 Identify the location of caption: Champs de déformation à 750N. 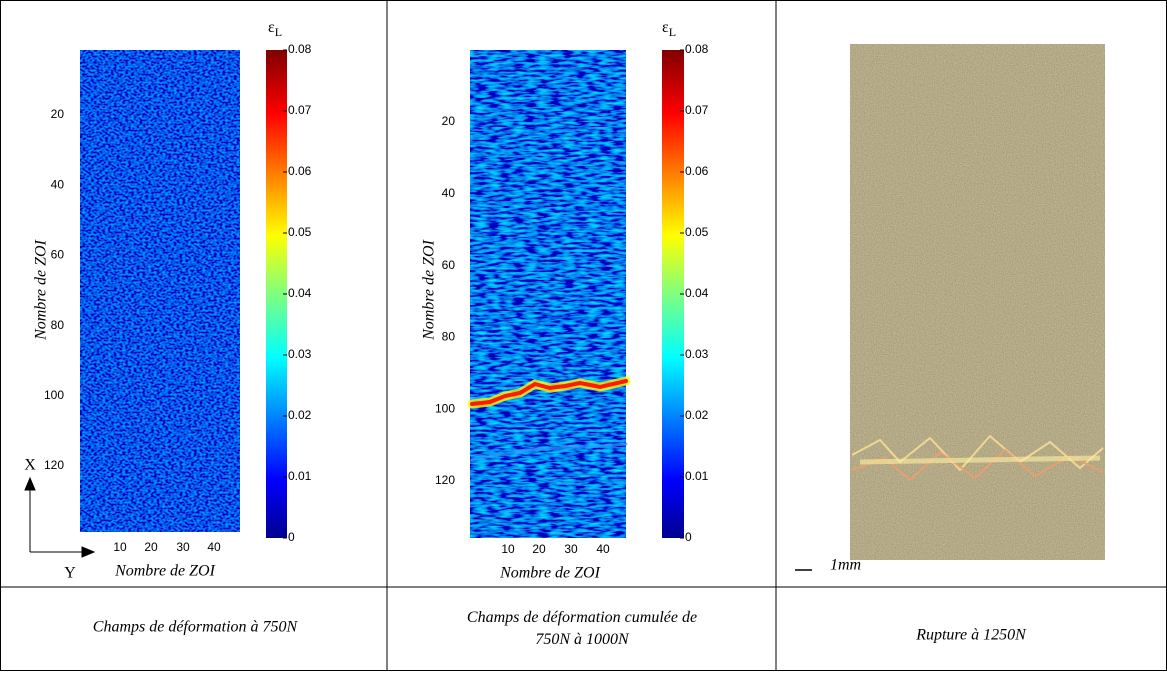
(196, 627).